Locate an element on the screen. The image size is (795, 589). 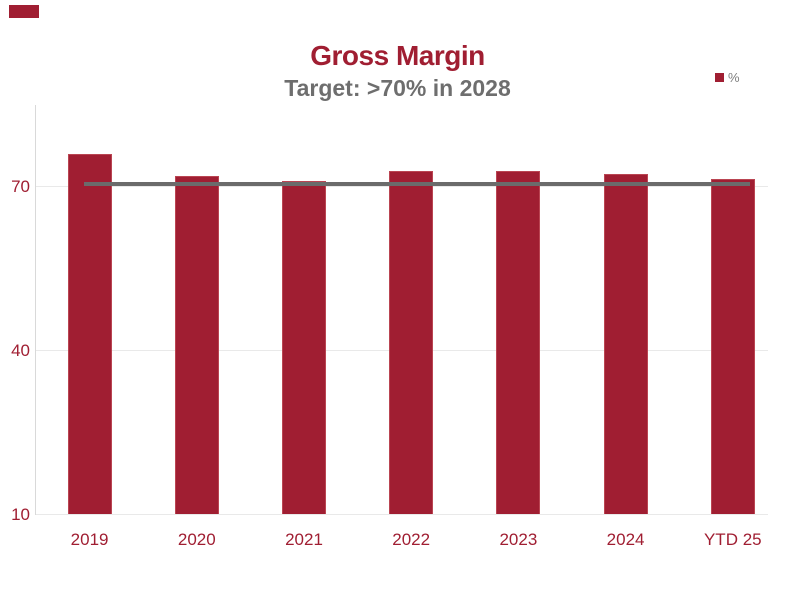
target-line is located at coordinates (417, 184).